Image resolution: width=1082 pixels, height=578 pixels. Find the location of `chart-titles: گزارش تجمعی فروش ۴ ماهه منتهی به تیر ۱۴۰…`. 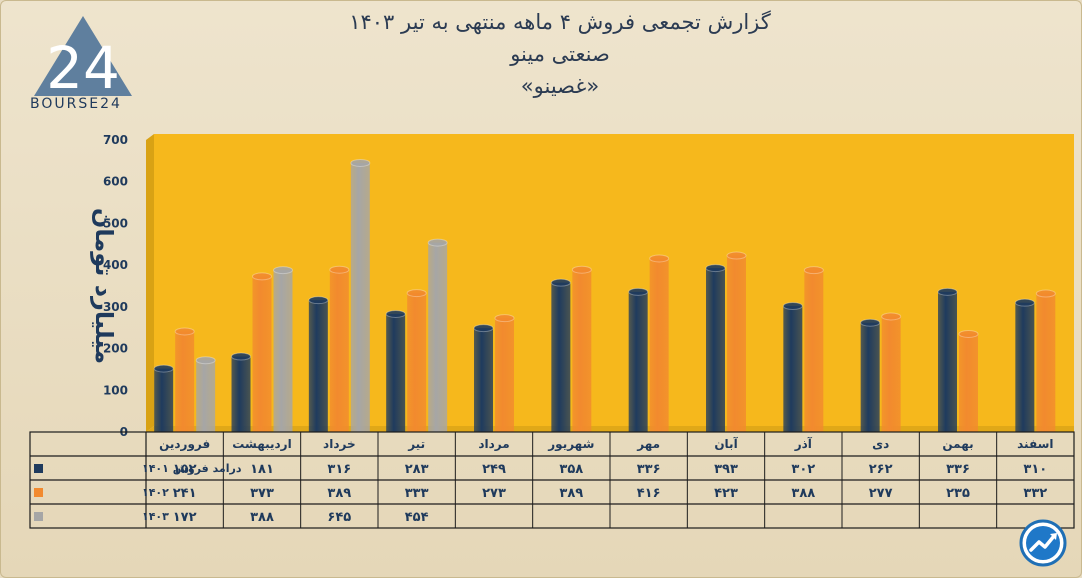

chart-titles: گزارش تجمعی فروش ۴ ماهه منتهی به تیر ۱۴۰… is located at coordinates (560, 54).